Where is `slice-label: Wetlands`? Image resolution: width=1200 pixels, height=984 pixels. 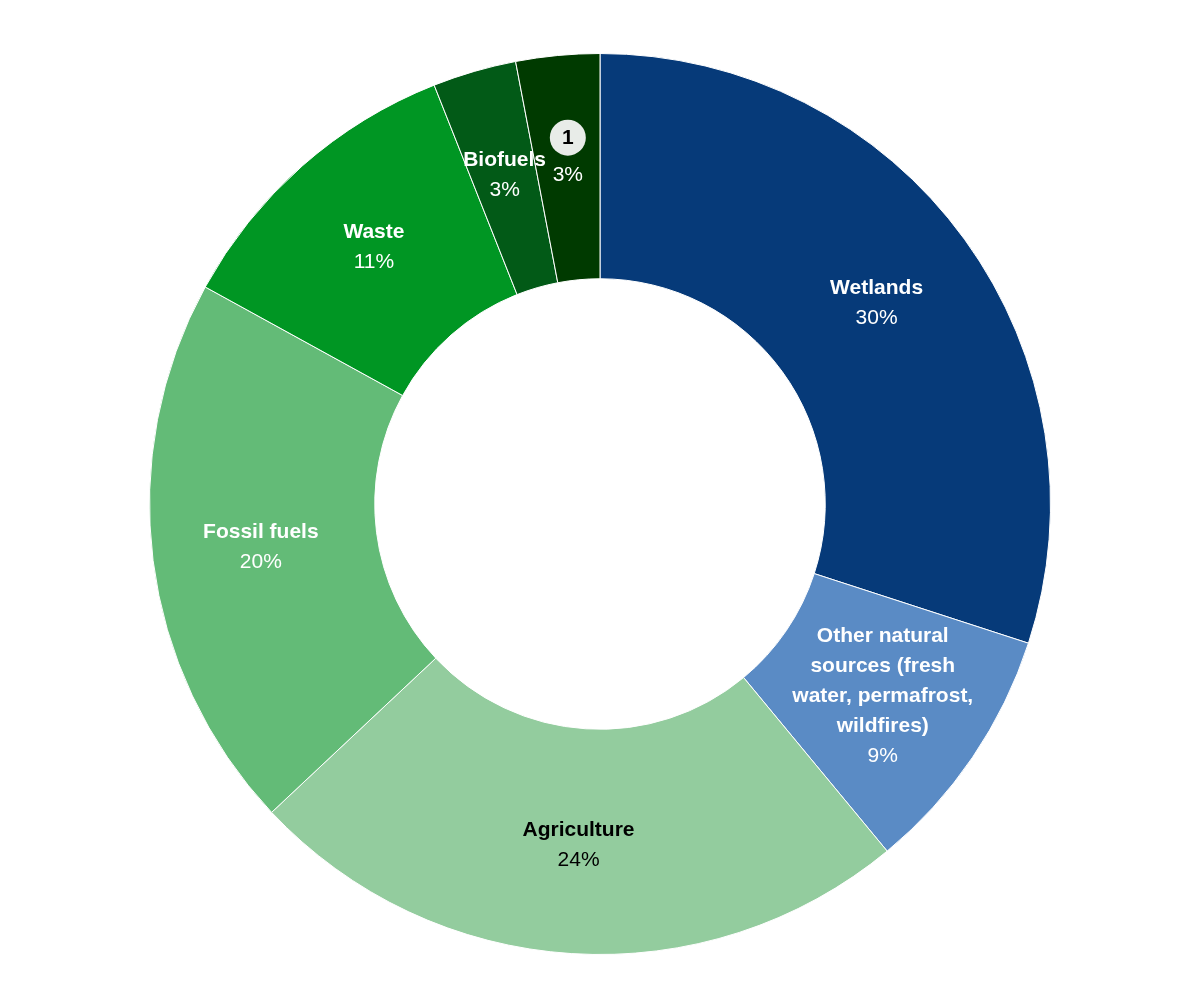
slice-label: Wetlands is located at coordinates (877, 286).